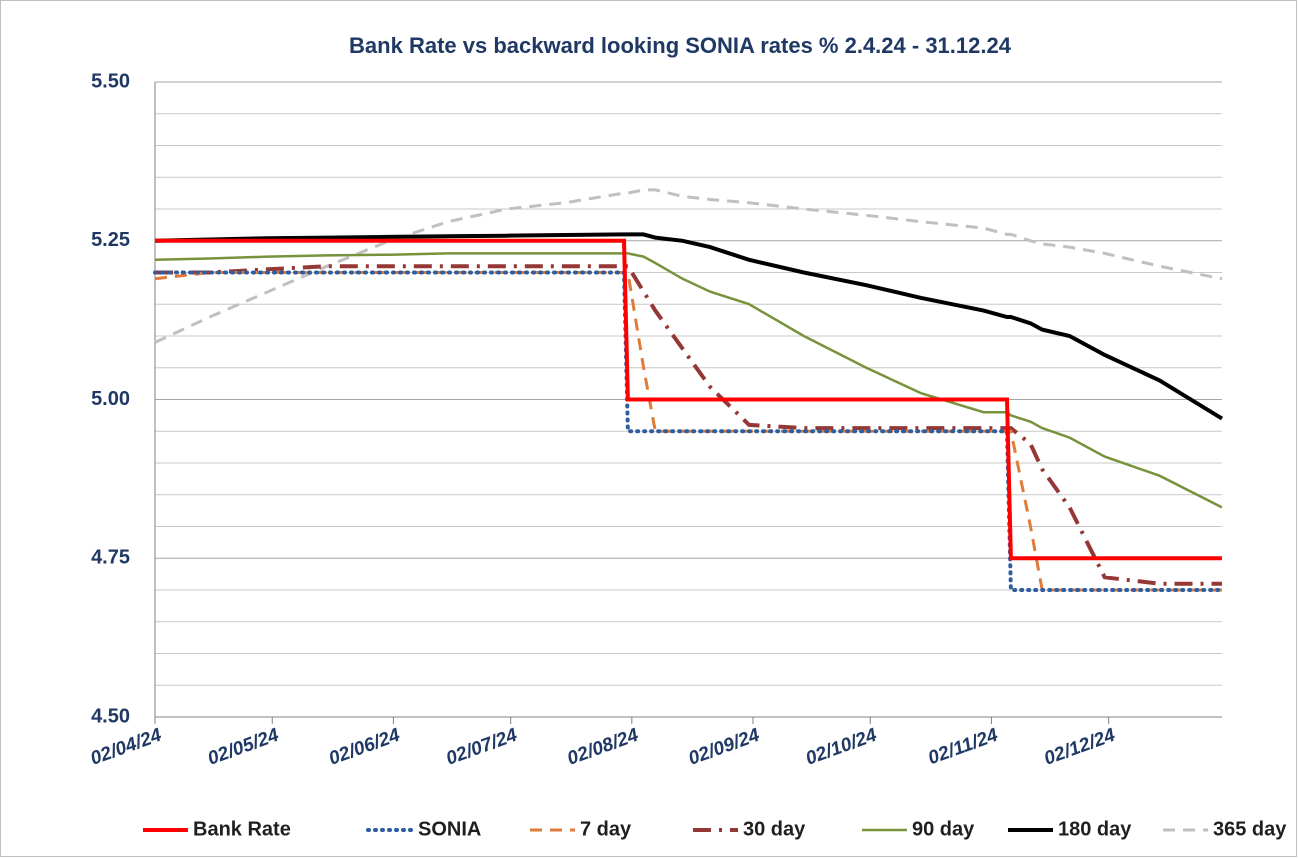 Image resolution: width=1298 pixels, height=858 pixels. What do you see at coordinates (110, 399) in the screenshot?
I see `y-tick-label: 5.00` at bounding box center [110, 399].